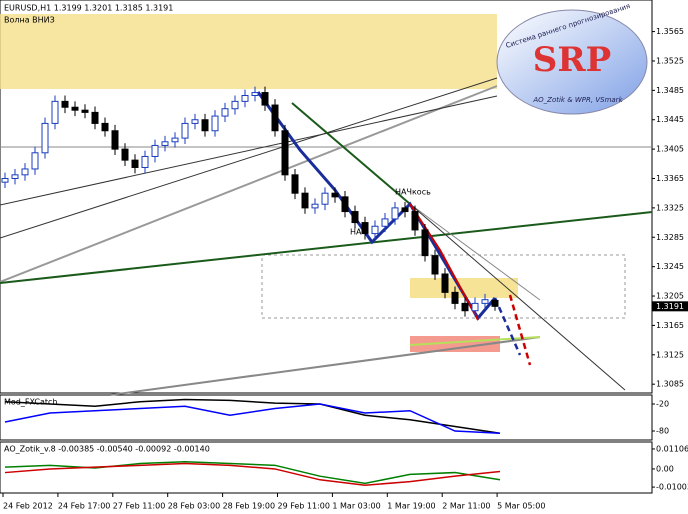  I want to click on x-tick-label: 28 Feb 19:00, so click(249, 506).